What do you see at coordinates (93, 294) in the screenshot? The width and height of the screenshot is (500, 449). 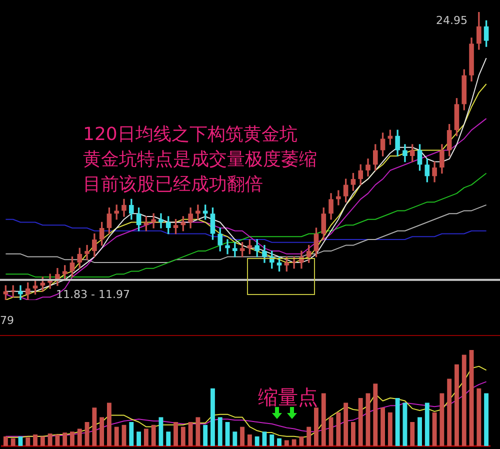 I see `annotation: 11.83 - 11.97` at bounding box center [93, 294].